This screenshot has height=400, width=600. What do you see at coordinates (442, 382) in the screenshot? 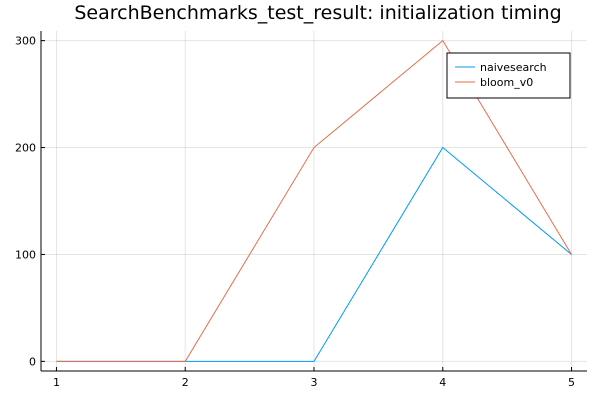
I see `x-tick-label: 4` at bounding box center [442, 382].